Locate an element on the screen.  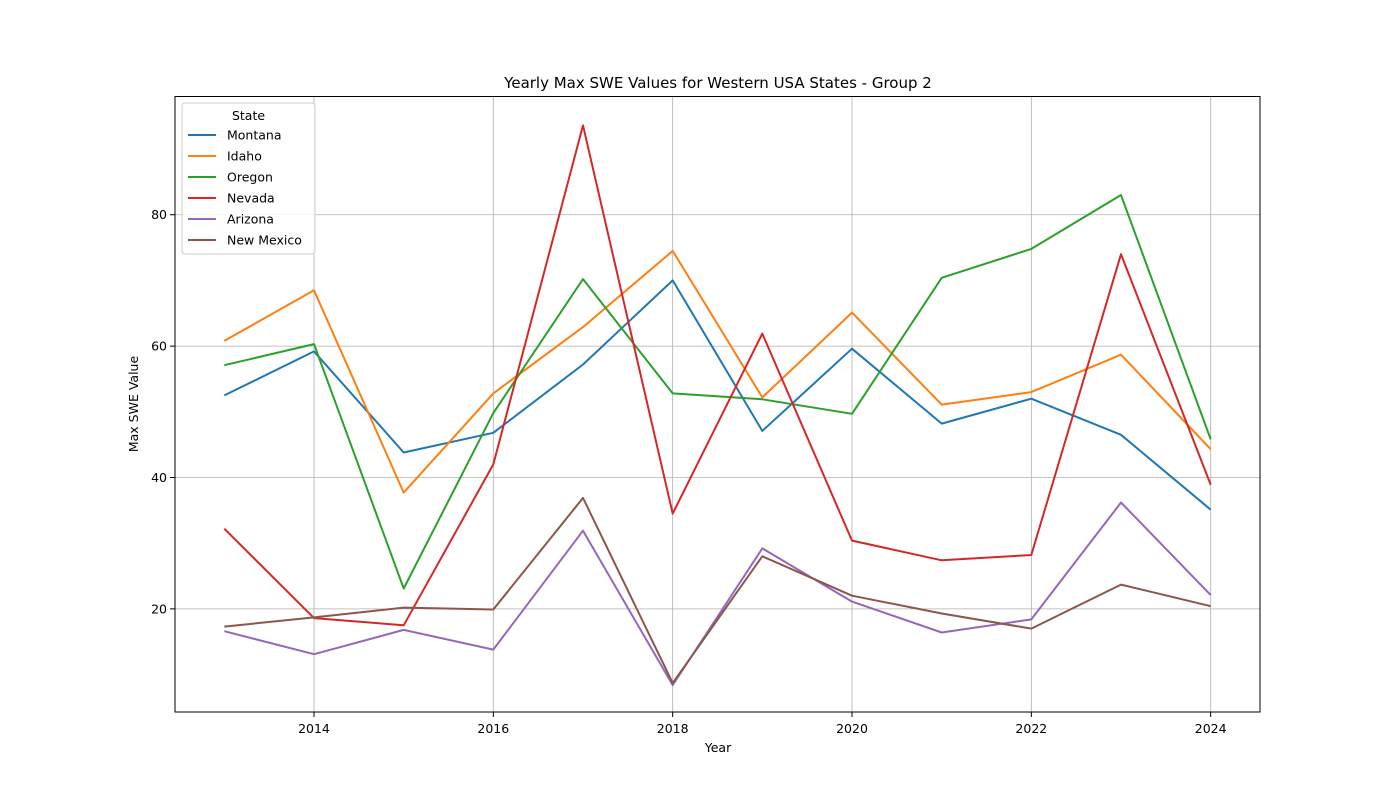
y-axis-label: Max SWE Value is located at coordinates (133, 404).